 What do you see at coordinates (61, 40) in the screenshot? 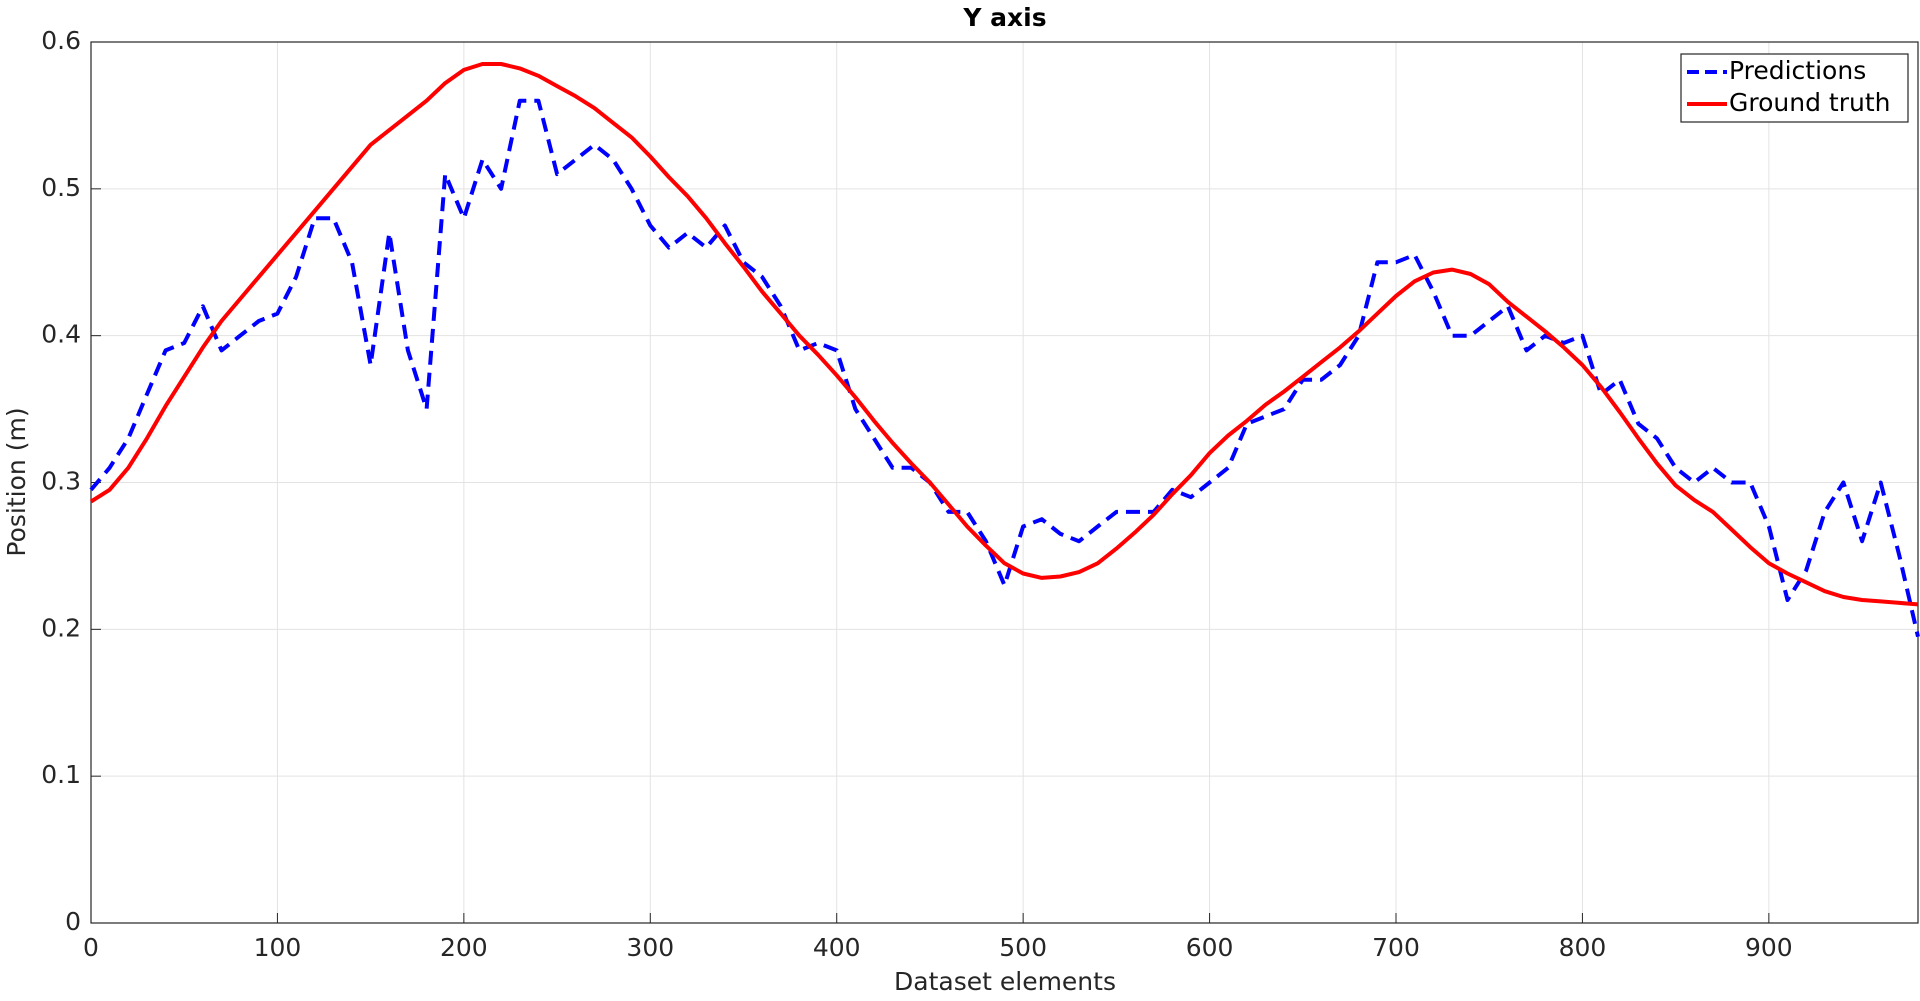
I see `y-tick-label: 0.6` at bounding box center [61, 40].